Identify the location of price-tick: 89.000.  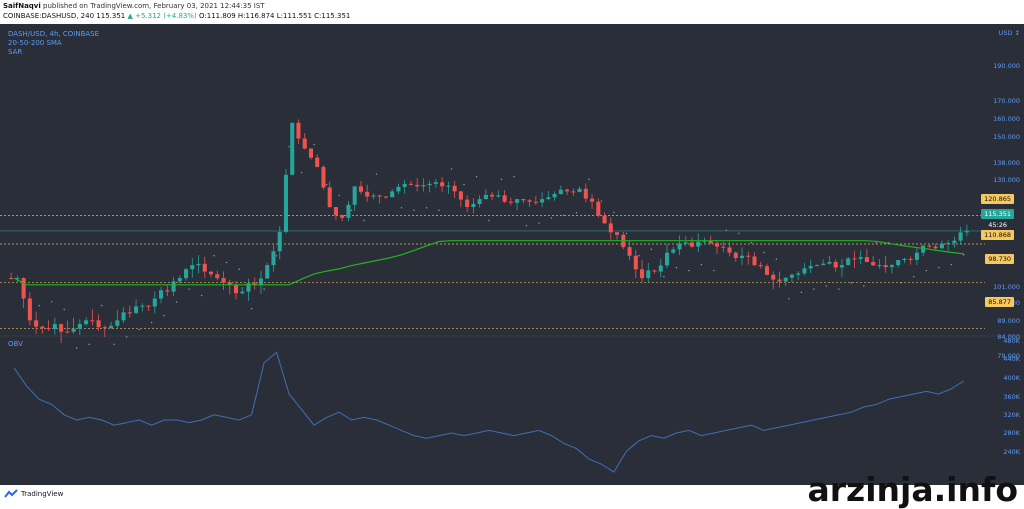
(1008, 321).